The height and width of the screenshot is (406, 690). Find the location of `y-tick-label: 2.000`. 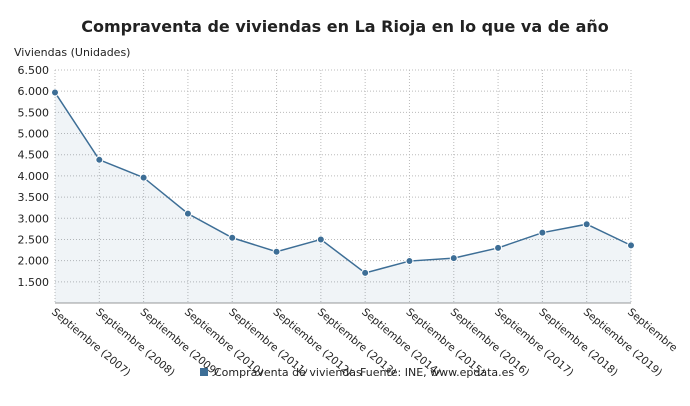

y-tick-label: 2.000 is located at coordinates (34, 261).